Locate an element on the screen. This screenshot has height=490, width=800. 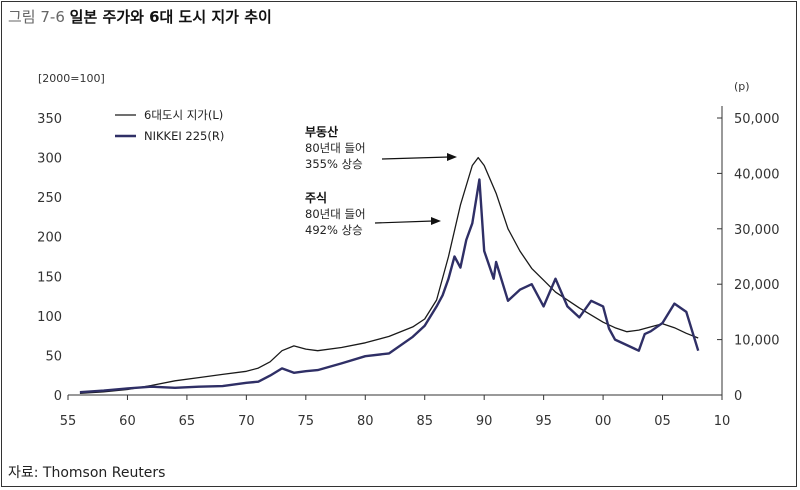
y-right-tick-label: 20,000 is located at coordinates (757, 285).